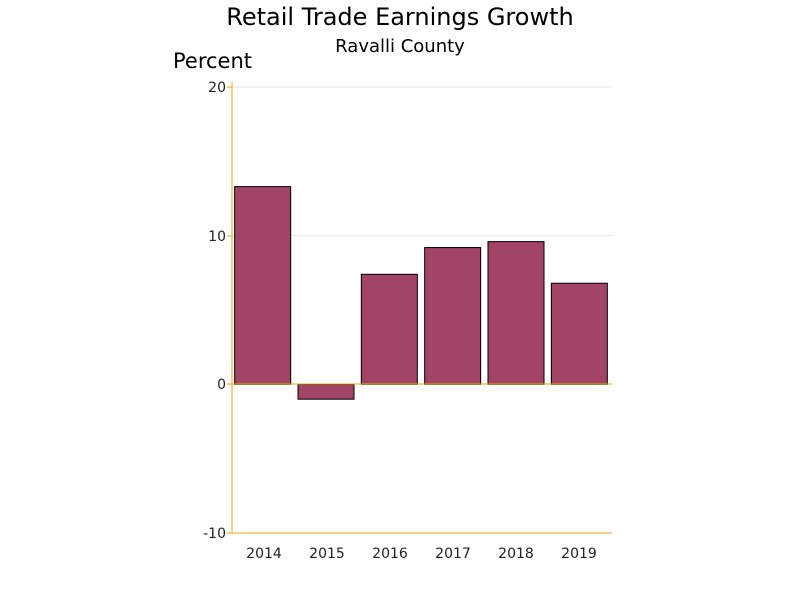  I want to click on gridlines, so click(422, 161).